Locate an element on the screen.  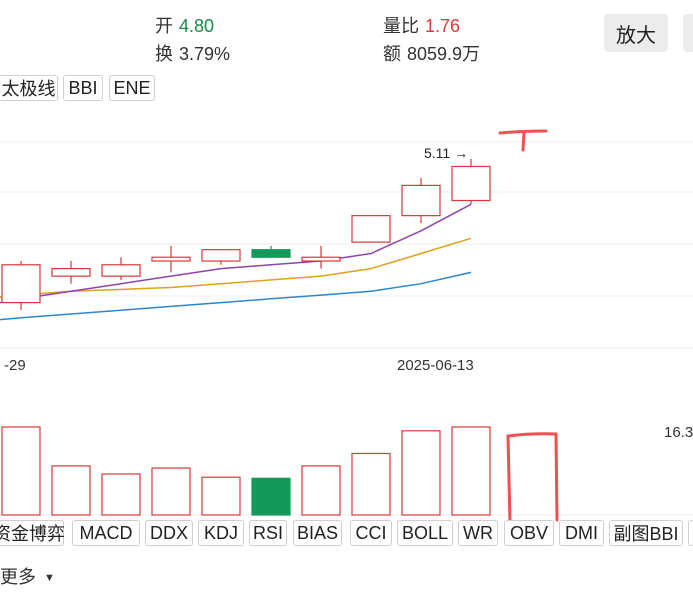
tab-sub-label: 资金博弈 is located at coordinates (32, 534).